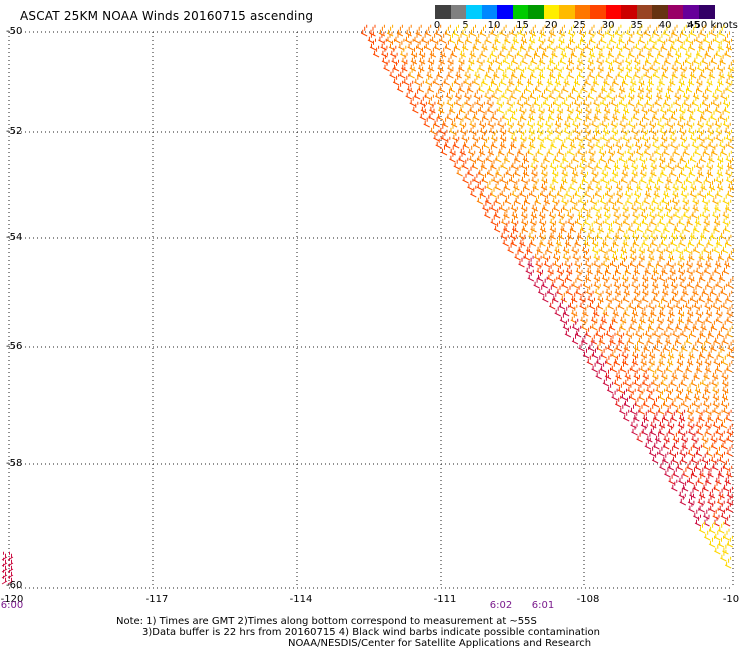 This screenshot has height=650, width=740. I want to click on colorbar-tick-label: 40, so click(665, 25).